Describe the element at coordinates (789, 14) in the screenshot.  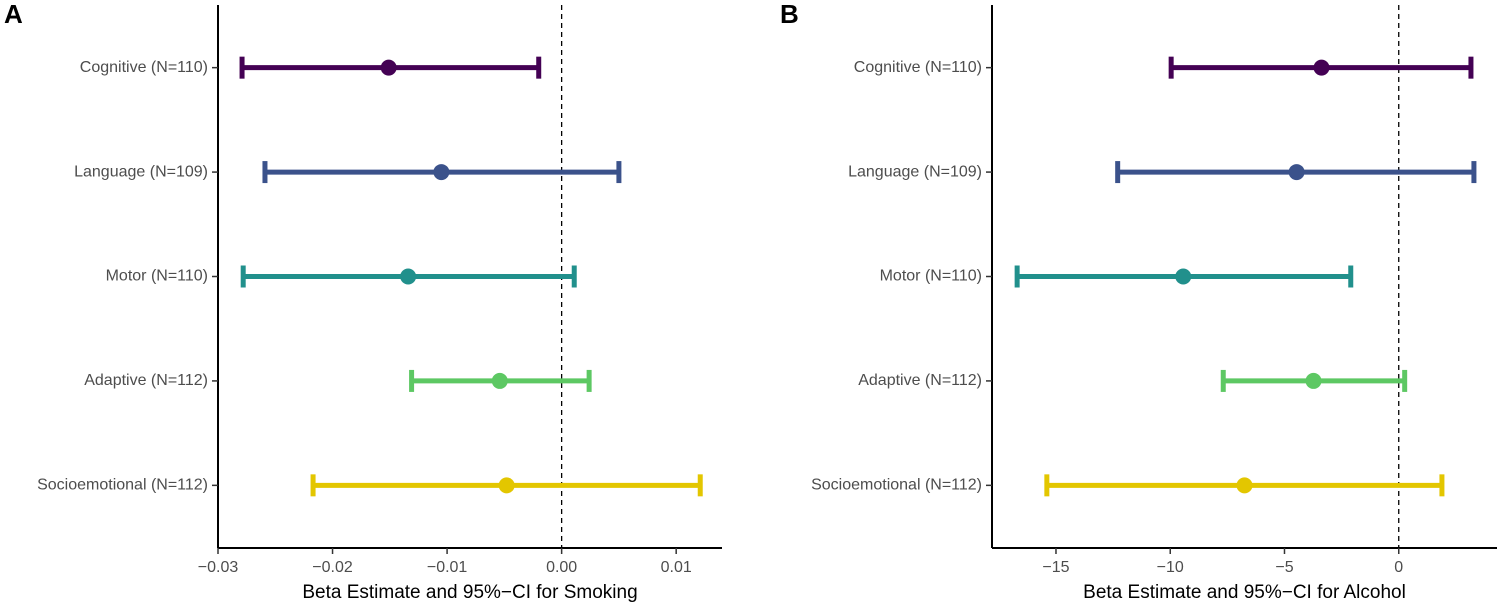
I see `panel-label: B` at that location.